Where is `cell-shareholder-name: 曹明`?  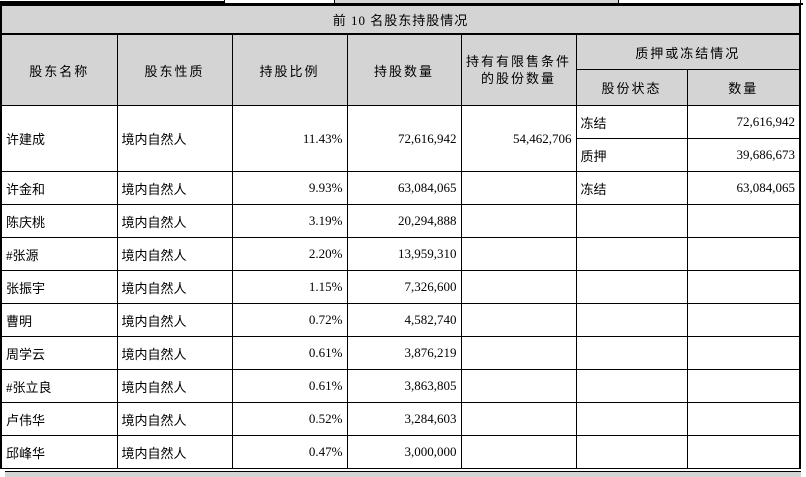
cell-shareholder-name: 曹明 is located at coordinates (59, 320).